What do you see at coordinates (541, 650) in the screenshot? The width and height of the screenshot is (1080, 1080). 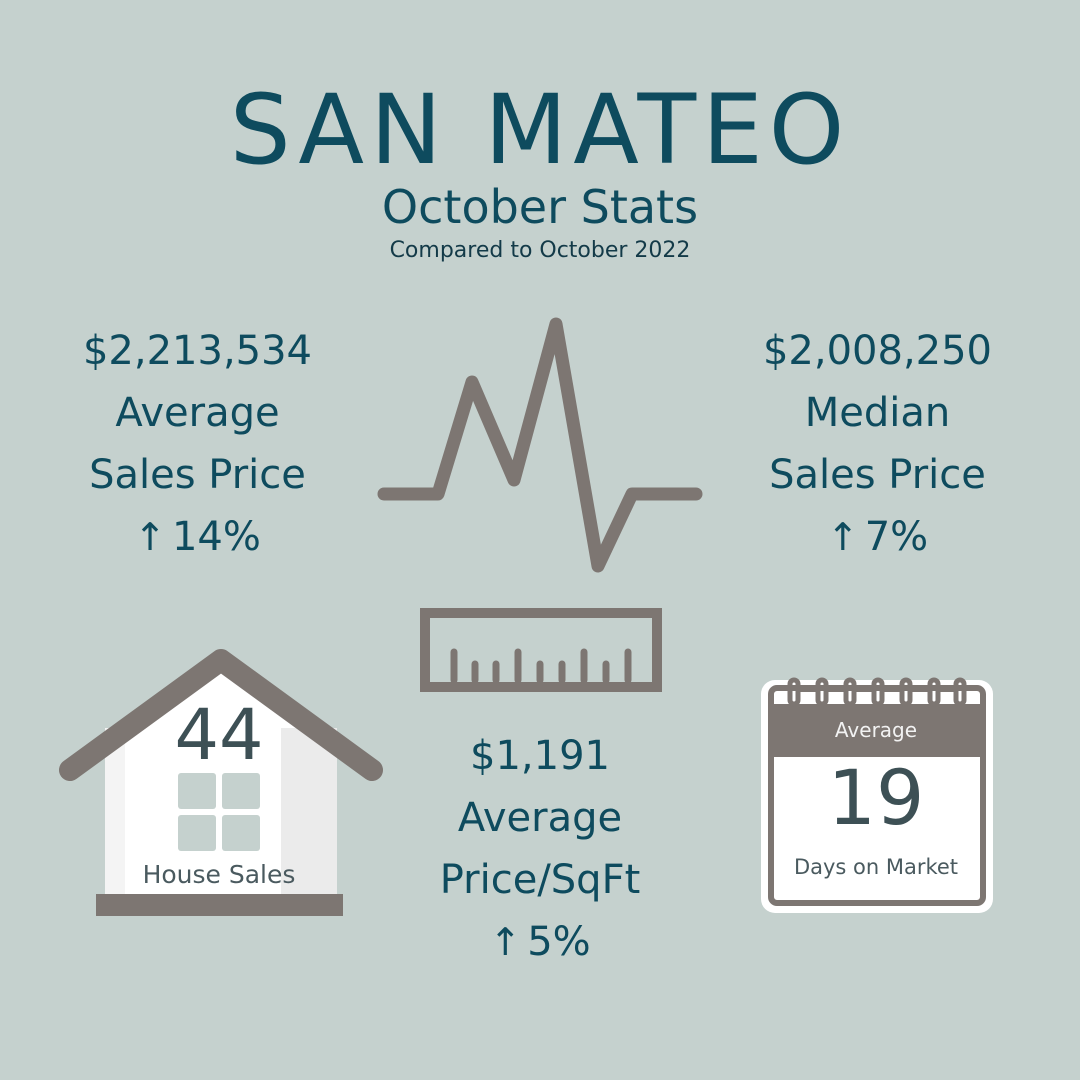 I see `ruler-icon` at bounding box center [541, 650].